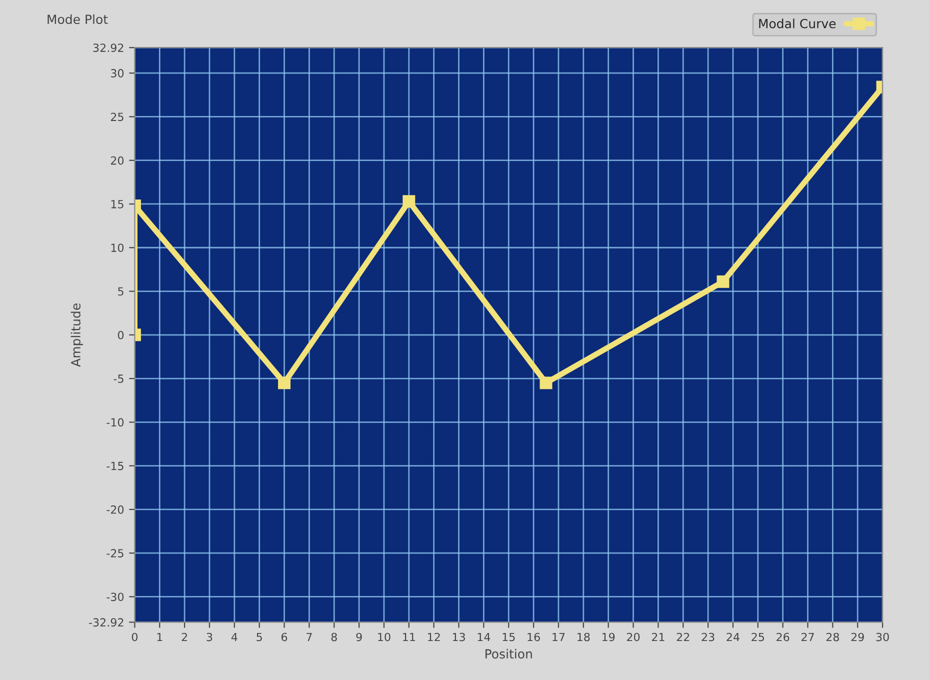 The height and width of the screenshot is (680, 929). Describe the element at coordinates (115, 509) in the screenshot. I see `y-tick-label: -20` at that location.